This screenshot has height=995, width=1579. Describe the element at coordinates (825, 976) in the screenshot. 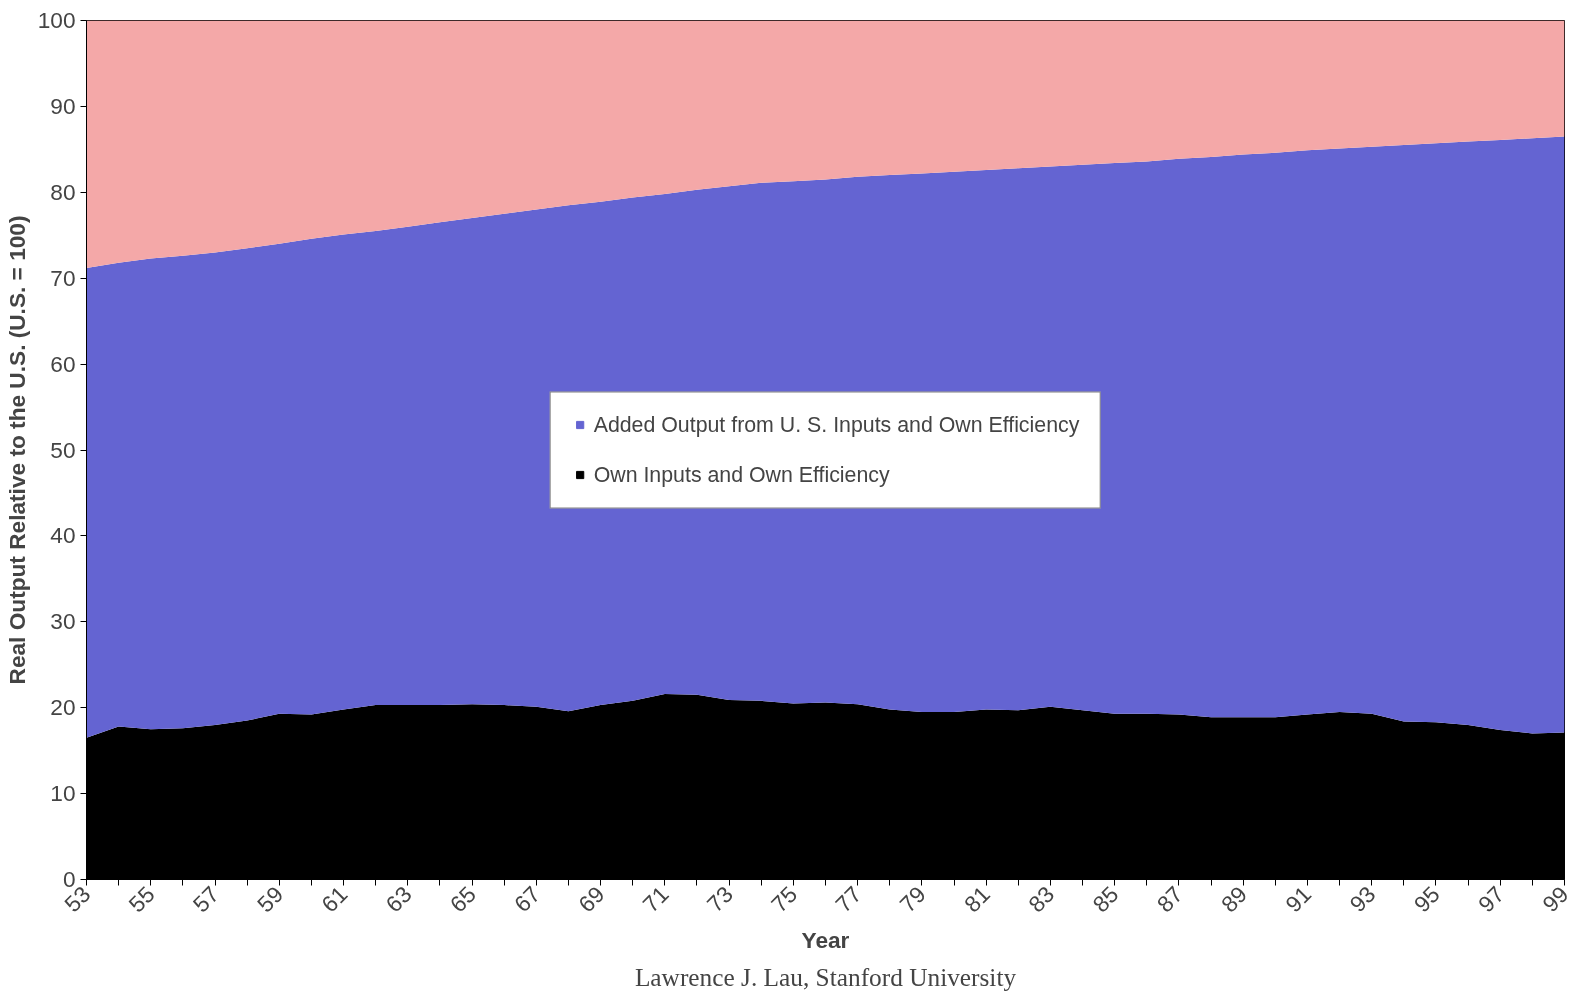

I see `text: Lawrence J. Lau, Stanford University` at that location.